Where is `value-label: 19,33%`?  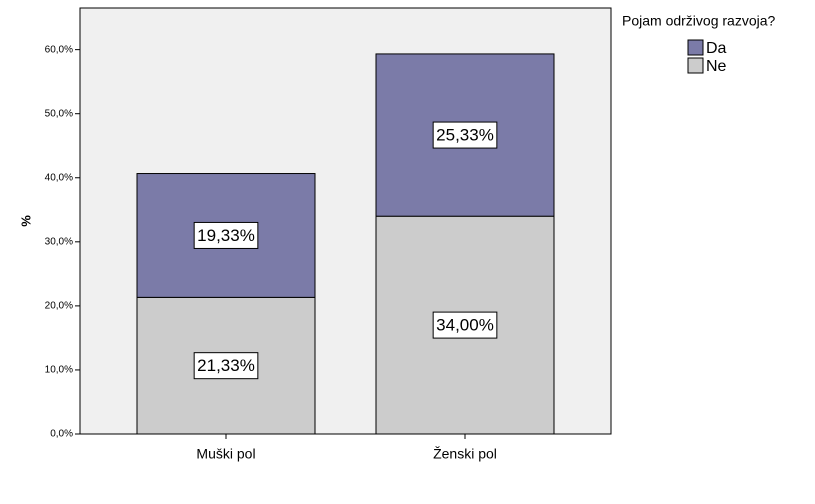
value-label: 19,33% is located at coordinates (226, 235).